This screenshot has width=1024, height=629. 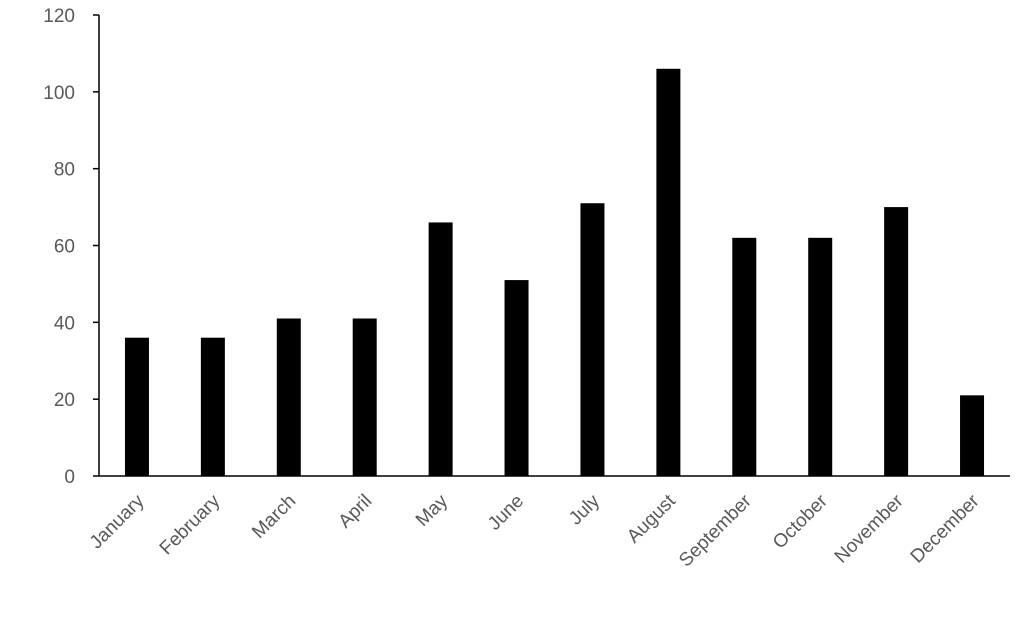 What do you see at coordinates (356, 512) in the screenshot?
I see `x-tick-label: April` at bounding box center [356, 512].